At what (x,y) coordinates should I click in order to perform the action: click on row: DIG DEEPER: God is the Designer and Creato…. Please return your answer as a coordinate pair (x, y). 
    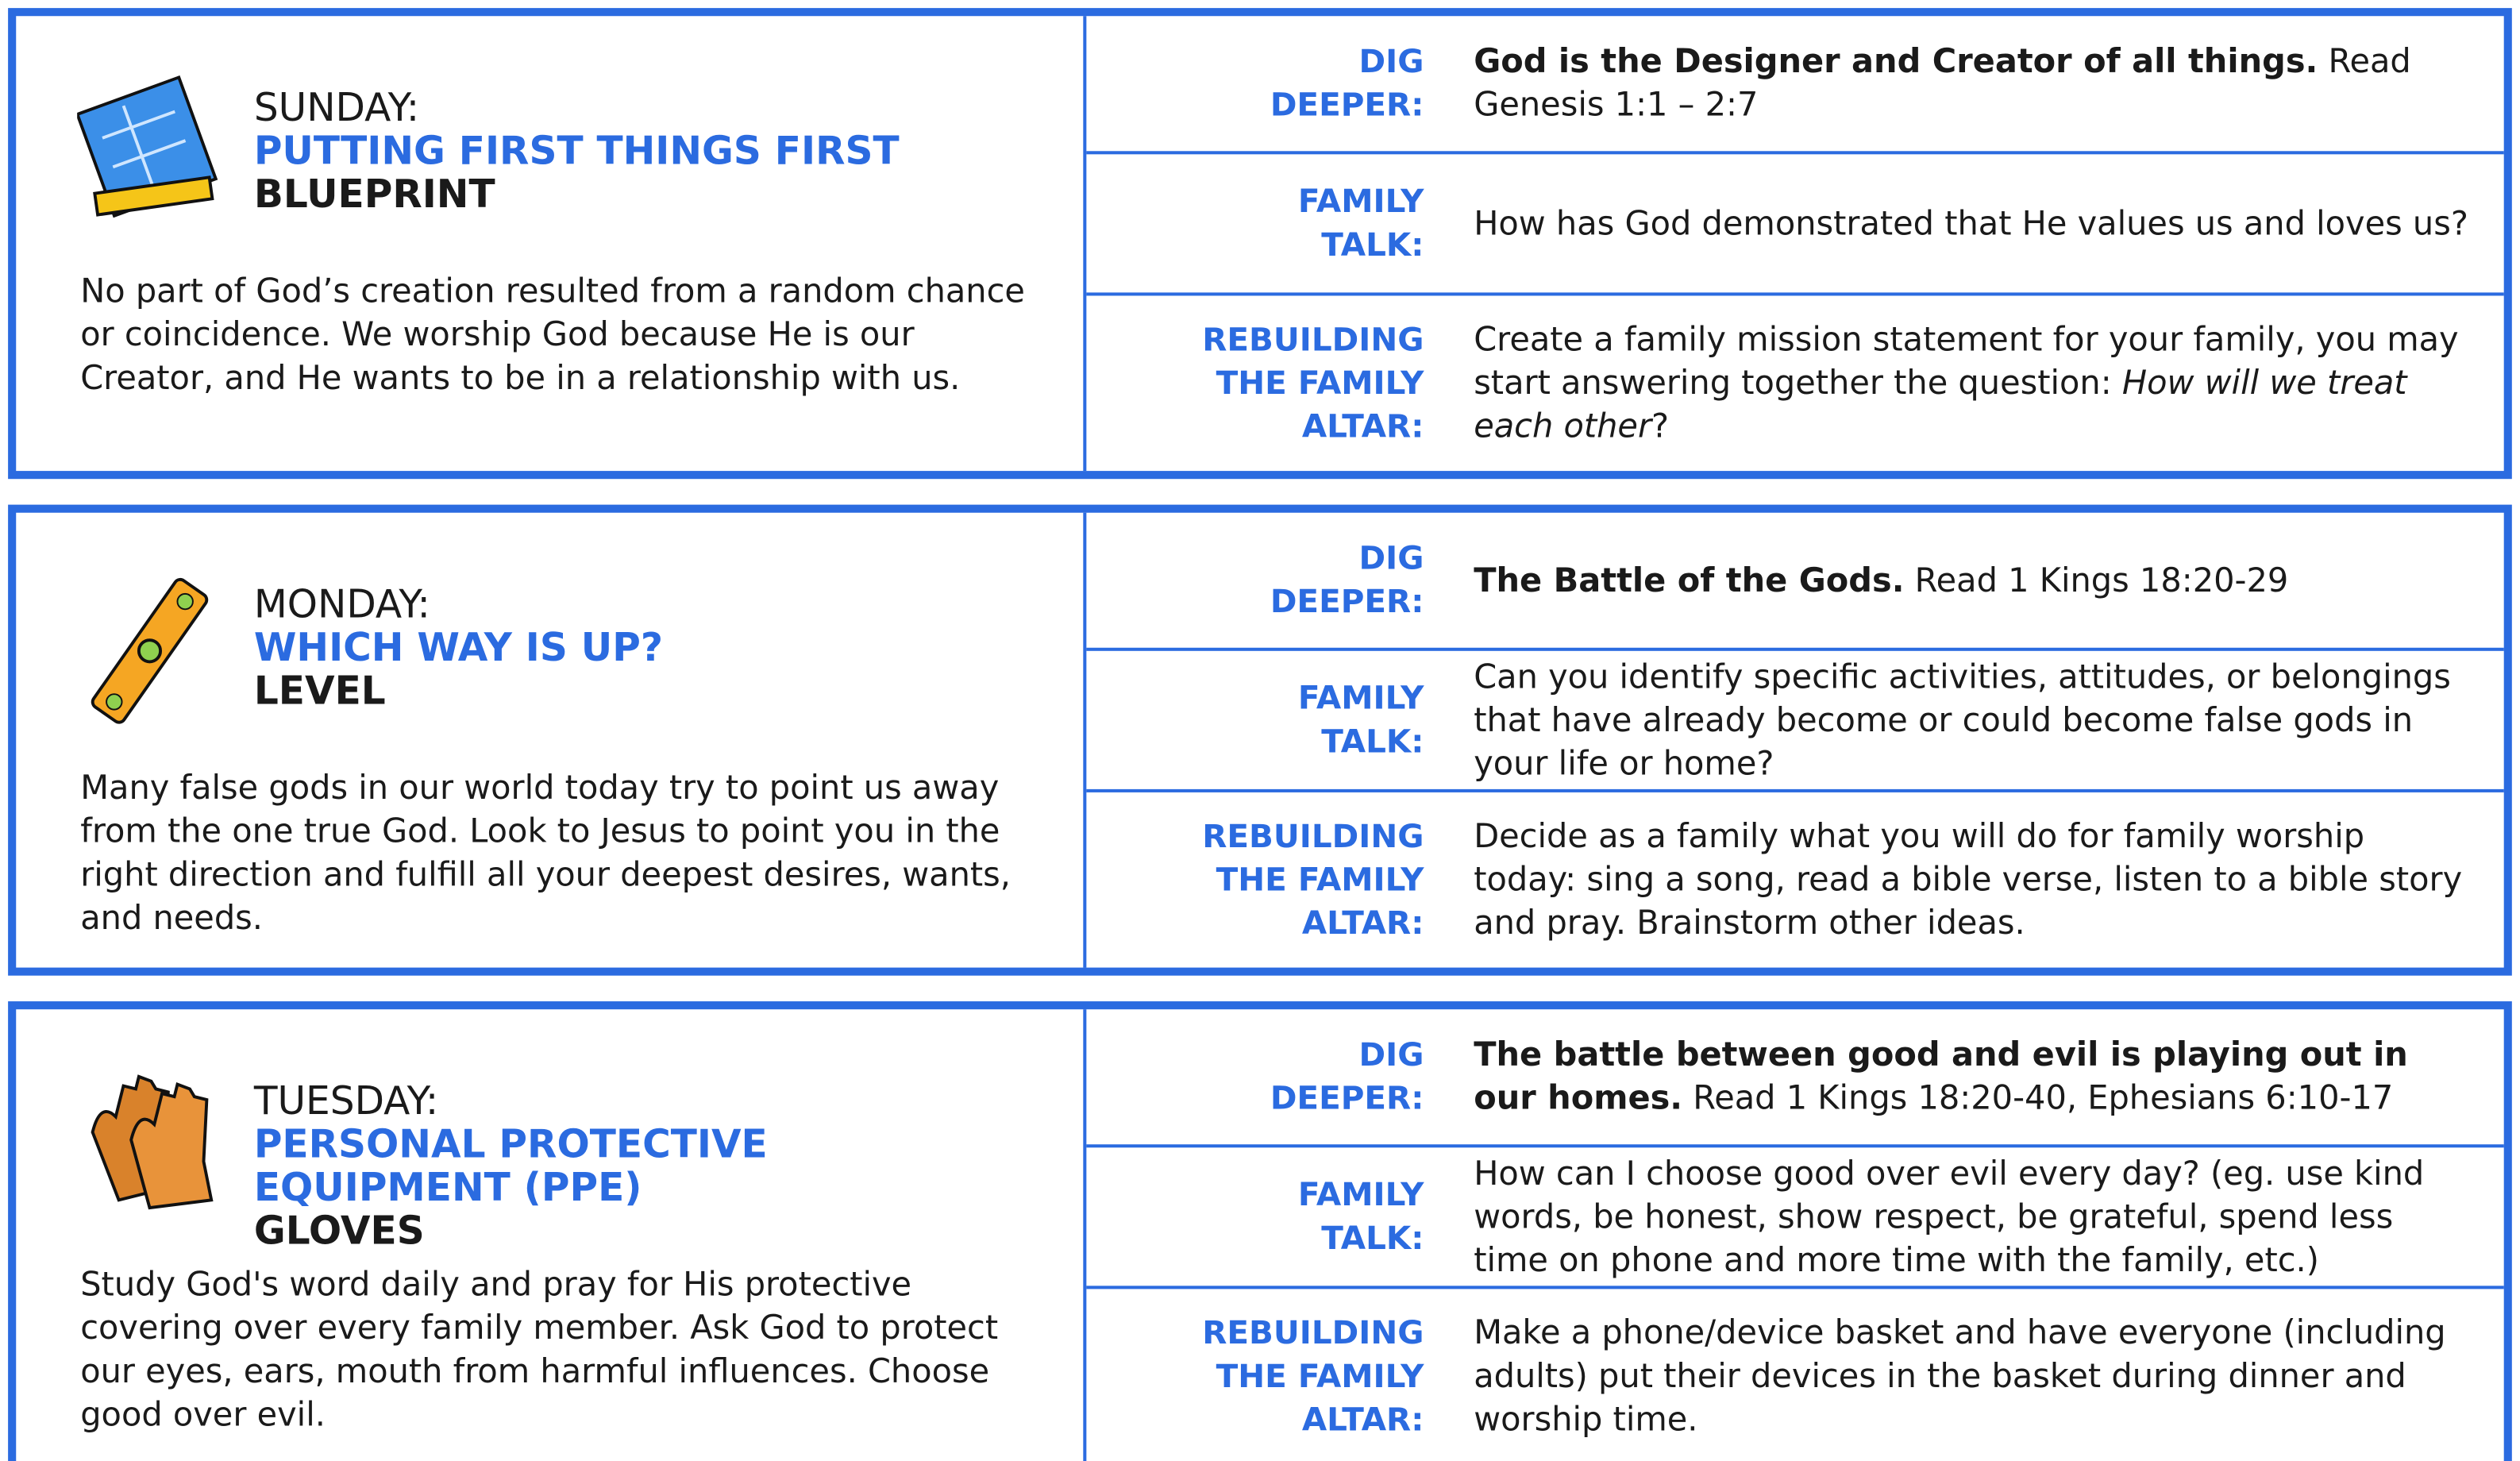
    Looking at the image, I should click on (1795, 85).